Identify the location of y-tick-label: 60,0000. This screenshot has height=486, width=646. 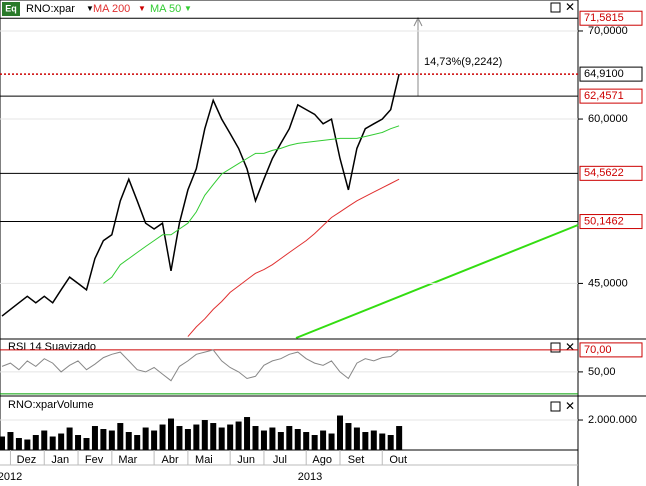
(608, 119).